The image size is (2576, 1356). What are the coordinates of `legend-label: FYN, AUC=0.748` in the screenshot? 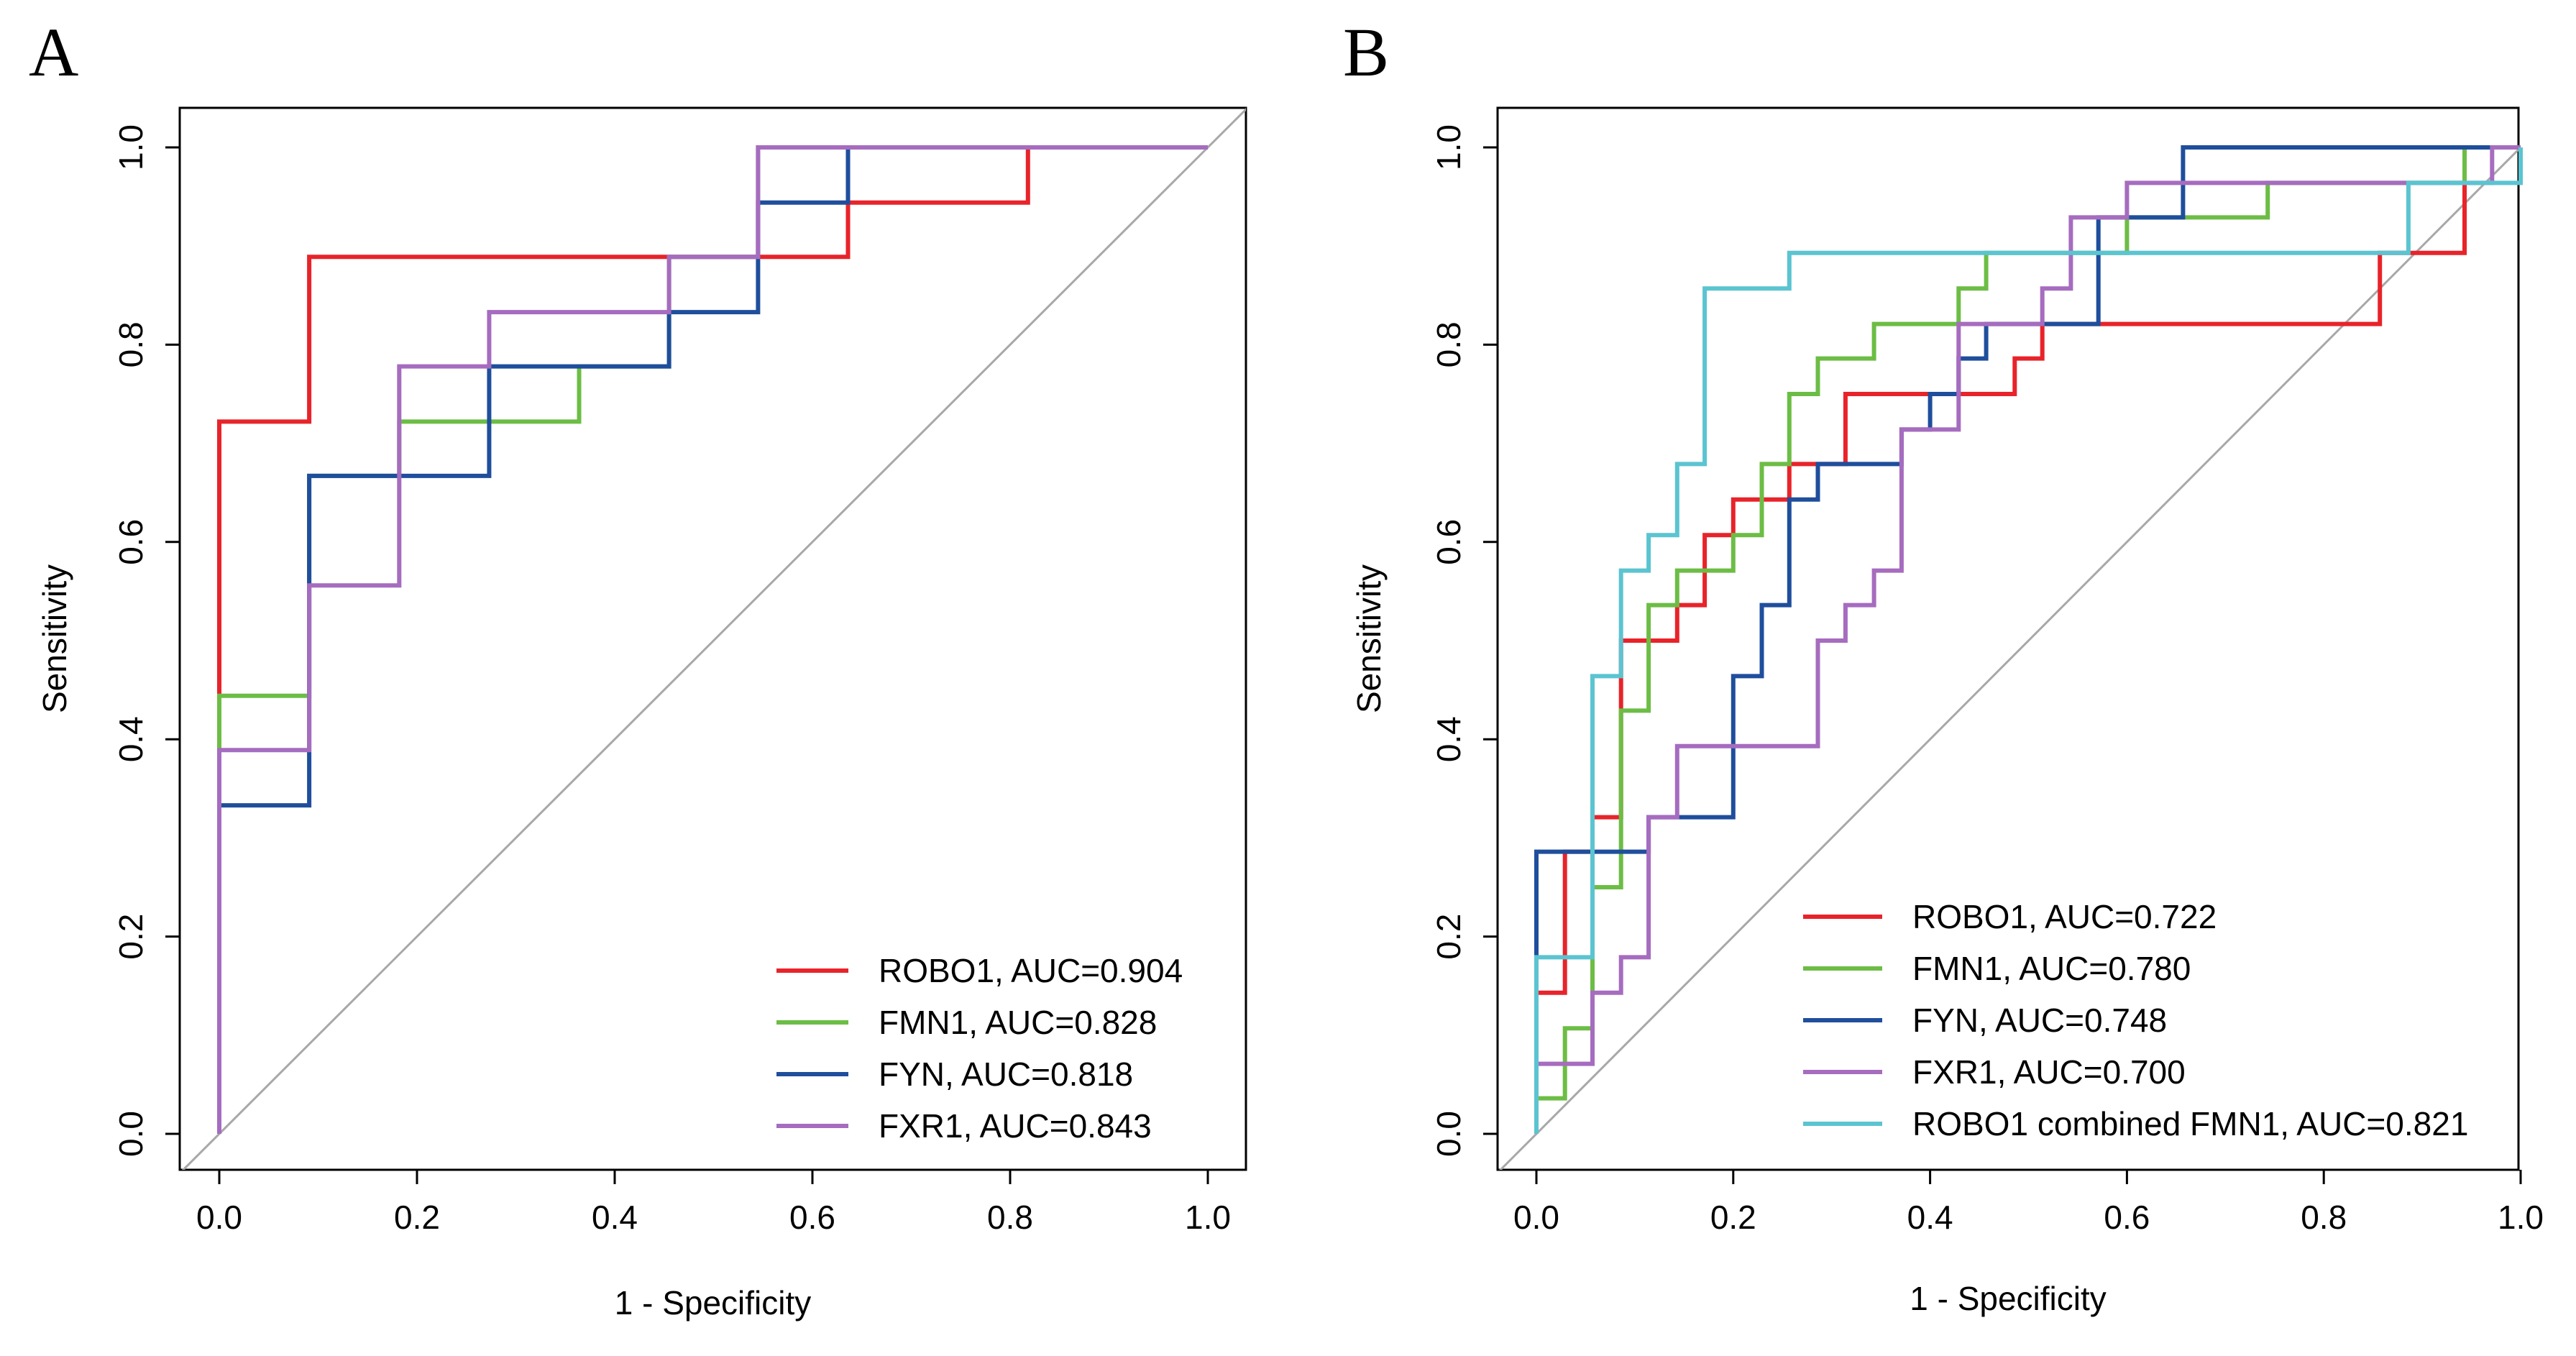 It's located at (2039, 1020).